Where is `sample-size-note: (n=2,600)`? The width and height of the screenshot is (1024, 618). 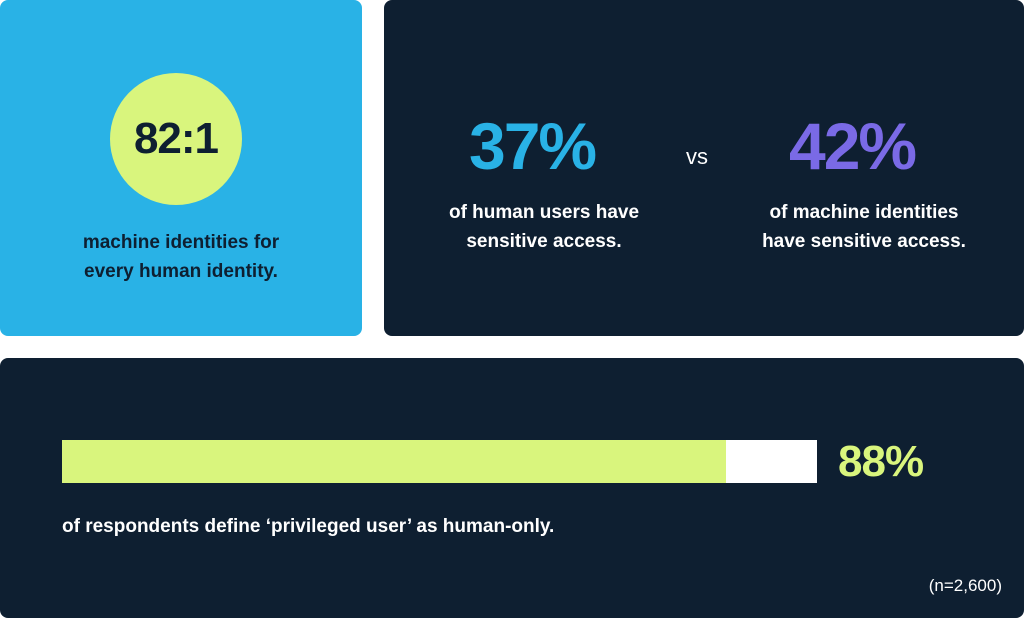 sample-size-note: (n=2,600) is located at coordinates (965, 585).